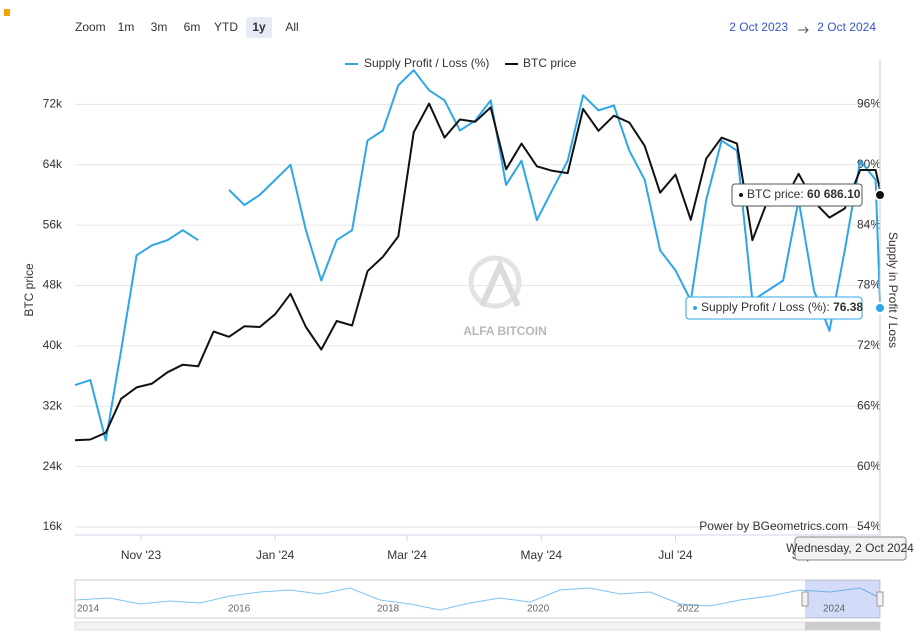 The width and height of the screenshot is (921, 642). What do you see at coordinates (53, 285) in the screenshot?
I see `y-tick-label: 48k` at bounding box center [53, 285].